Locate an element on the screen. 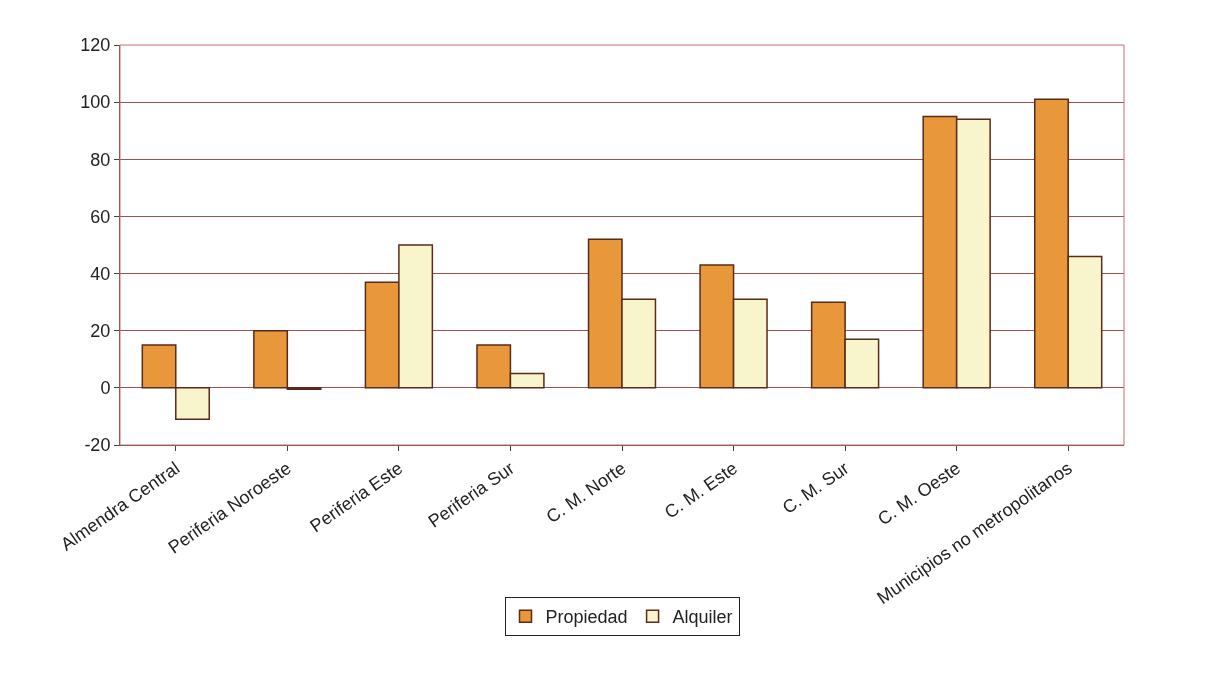 This screenshot has height=695, width=1224. y-tick-label: 80 is located at coordinates (100, 159).